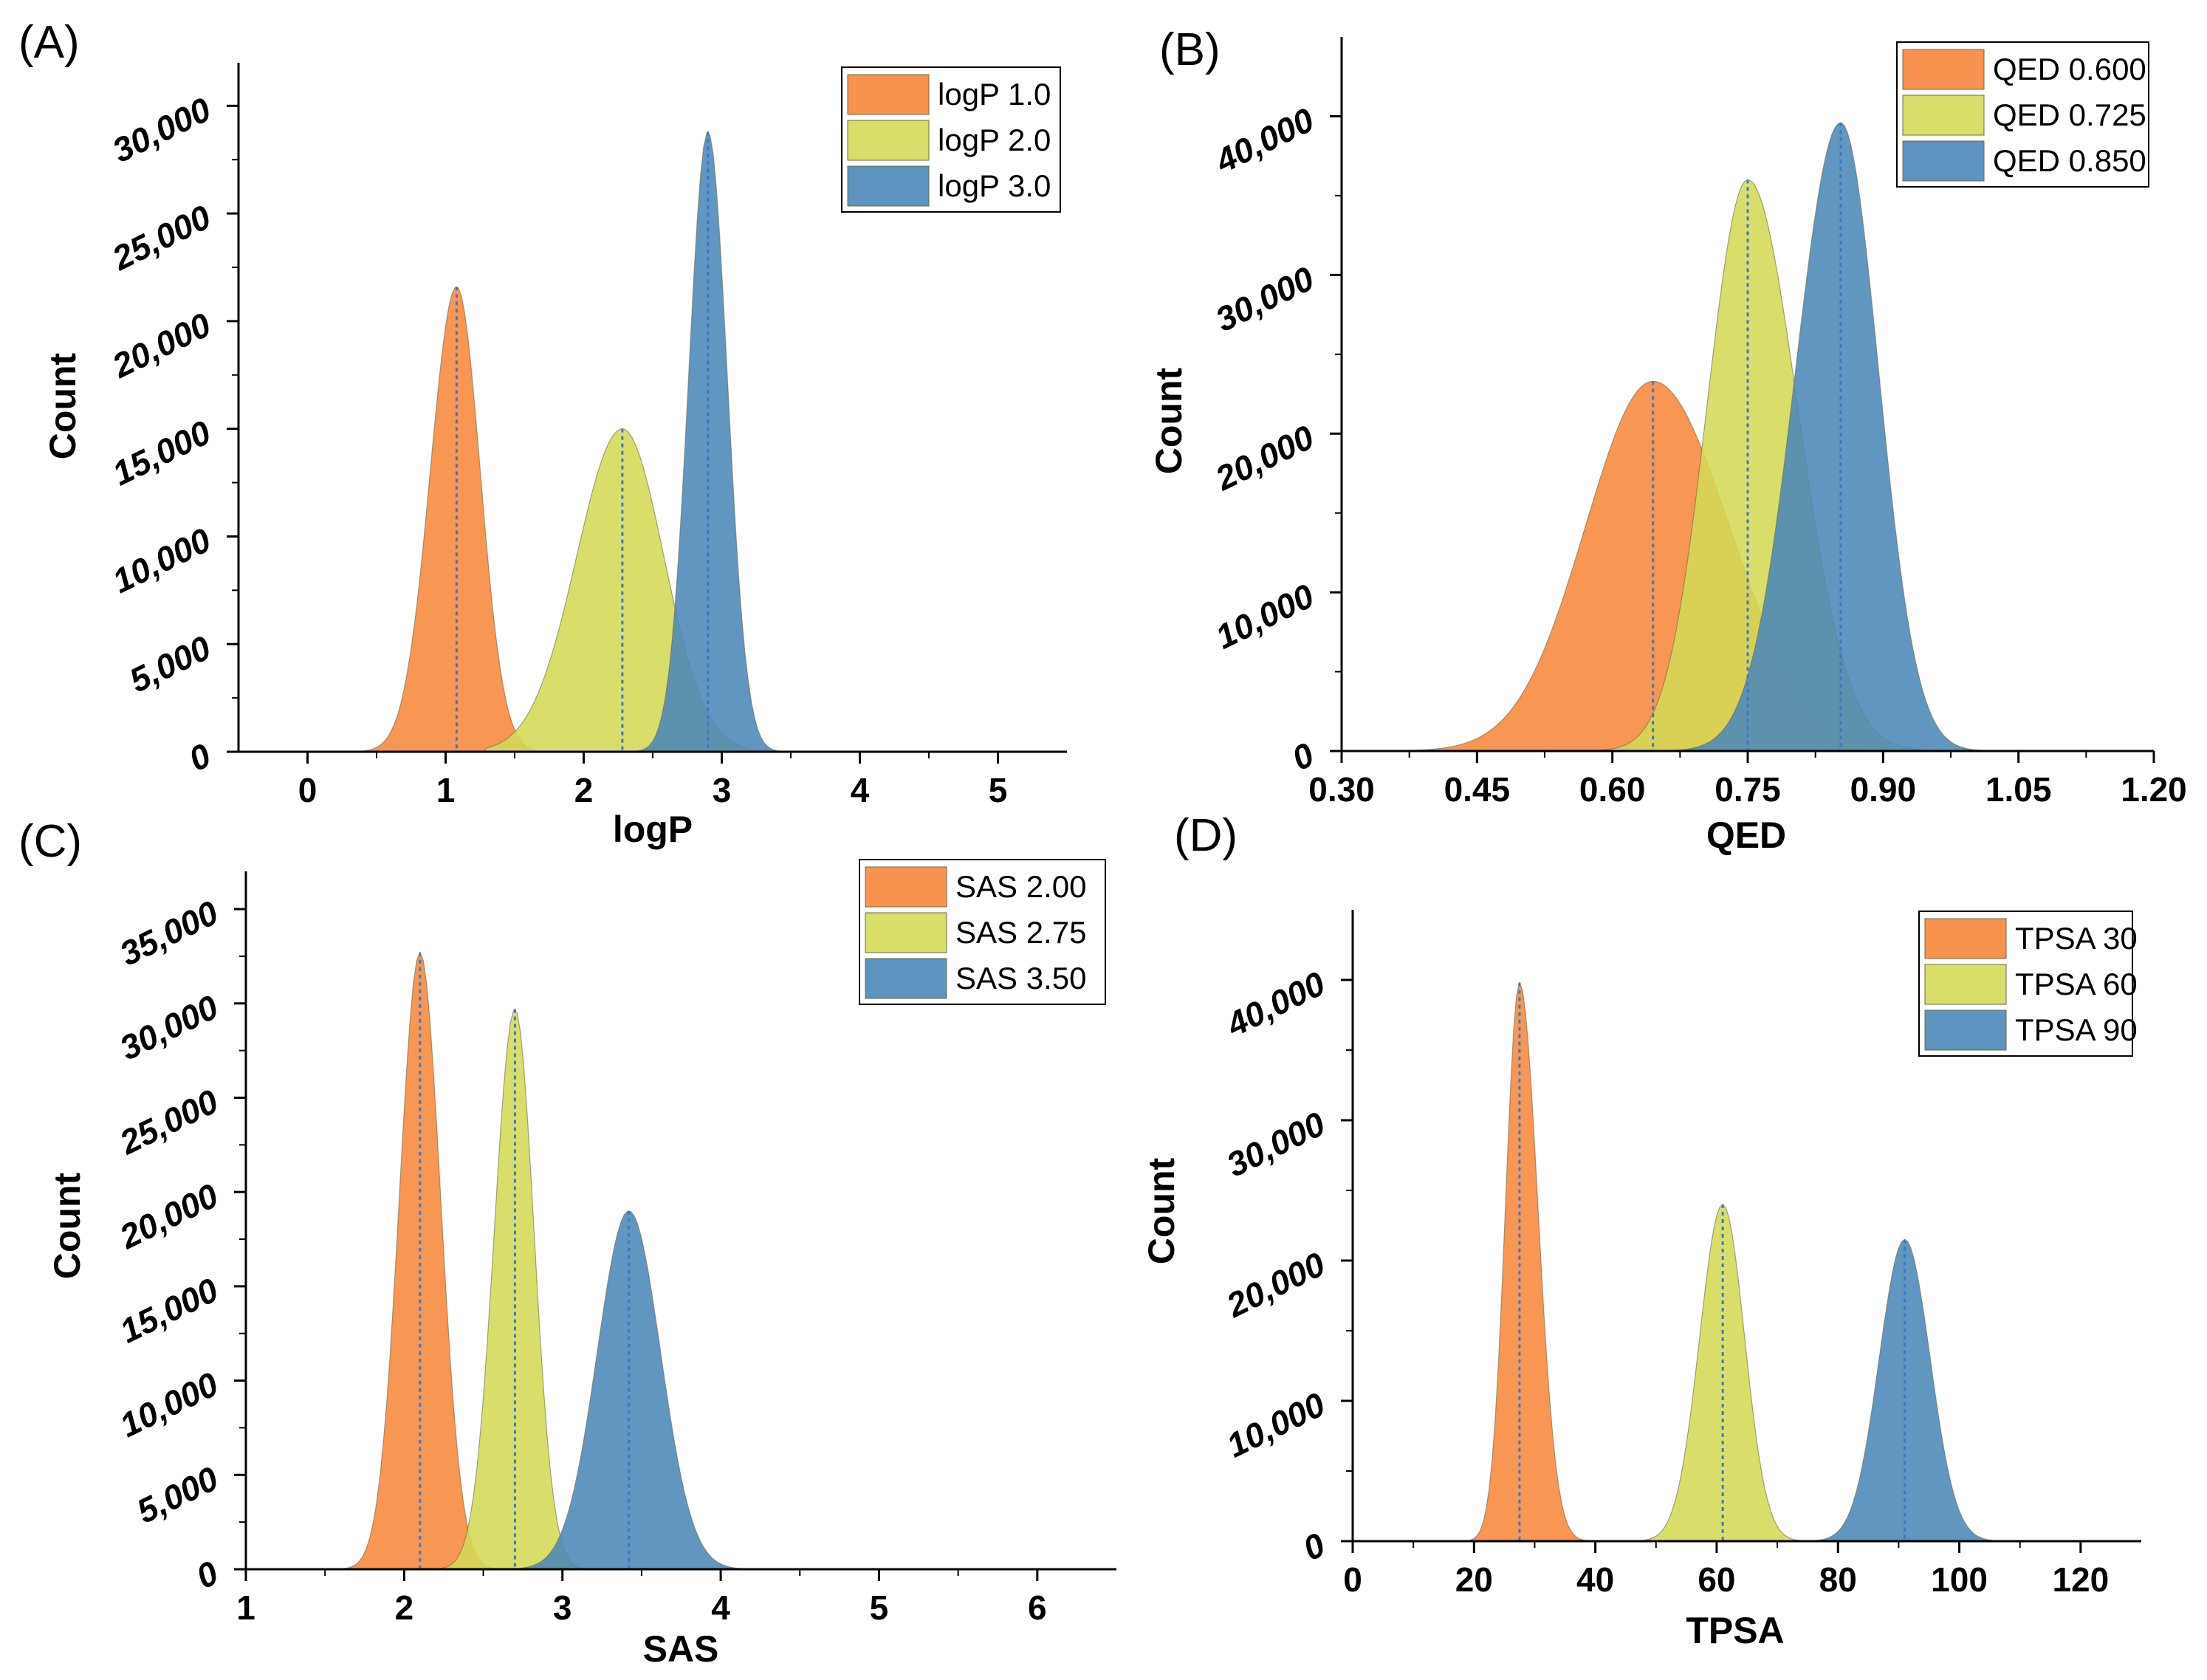 The height and width of the screenshot is (1680, 2207). I want to click on legend-label: QED 0.850, so click(2069, 160).